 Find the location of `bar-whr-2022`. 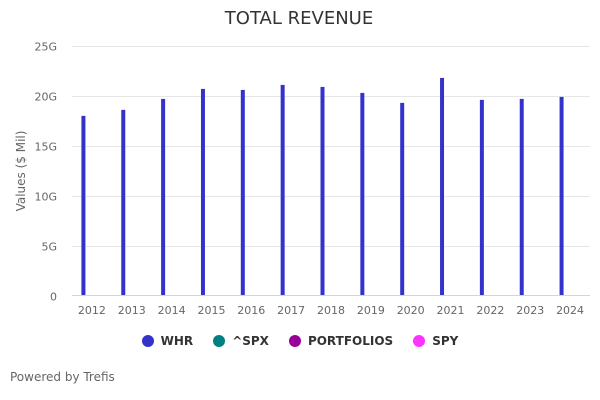

bar-whr-2022 is located at coordinates (481, 197).